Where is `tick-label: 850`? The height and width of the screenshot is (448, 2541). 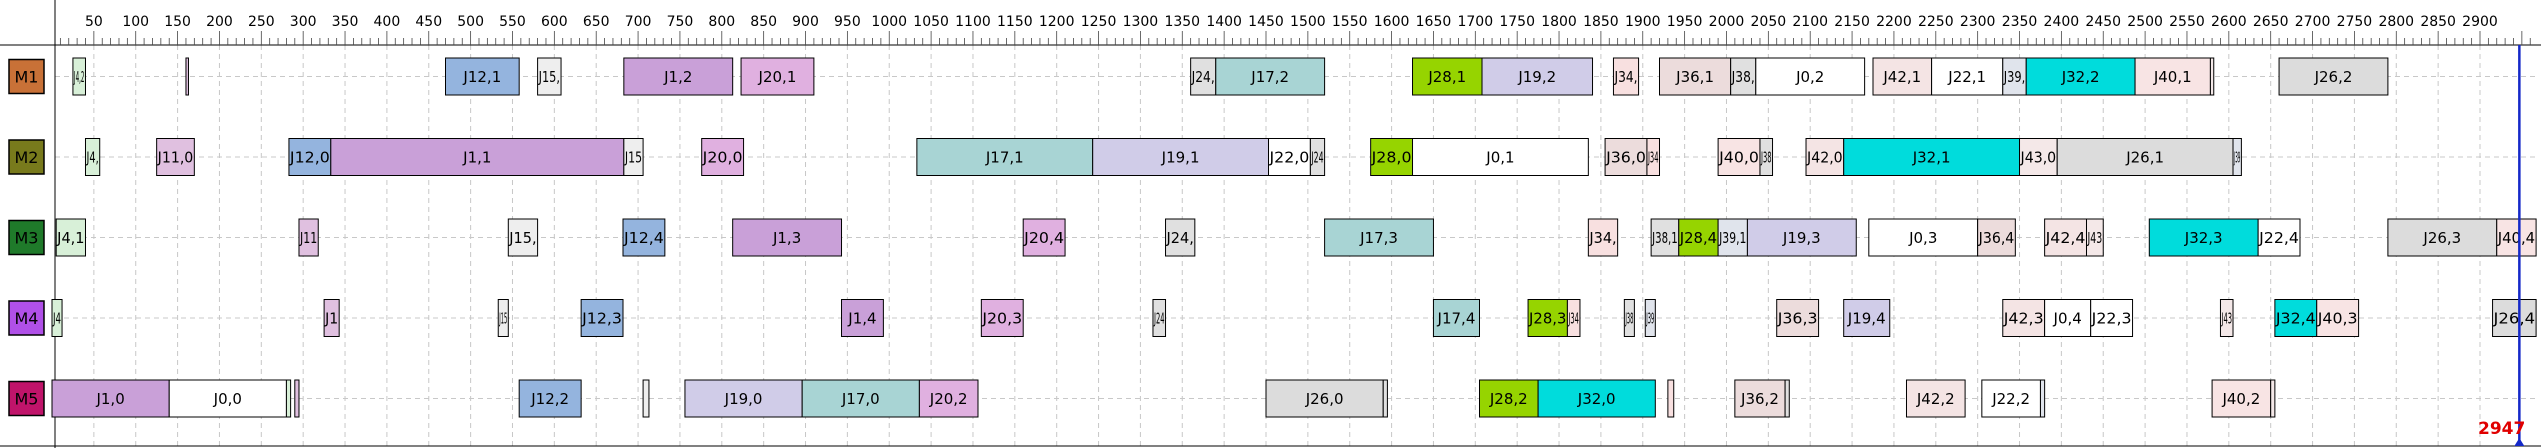
tick-label: 850 is located at coordinates (763, 22).